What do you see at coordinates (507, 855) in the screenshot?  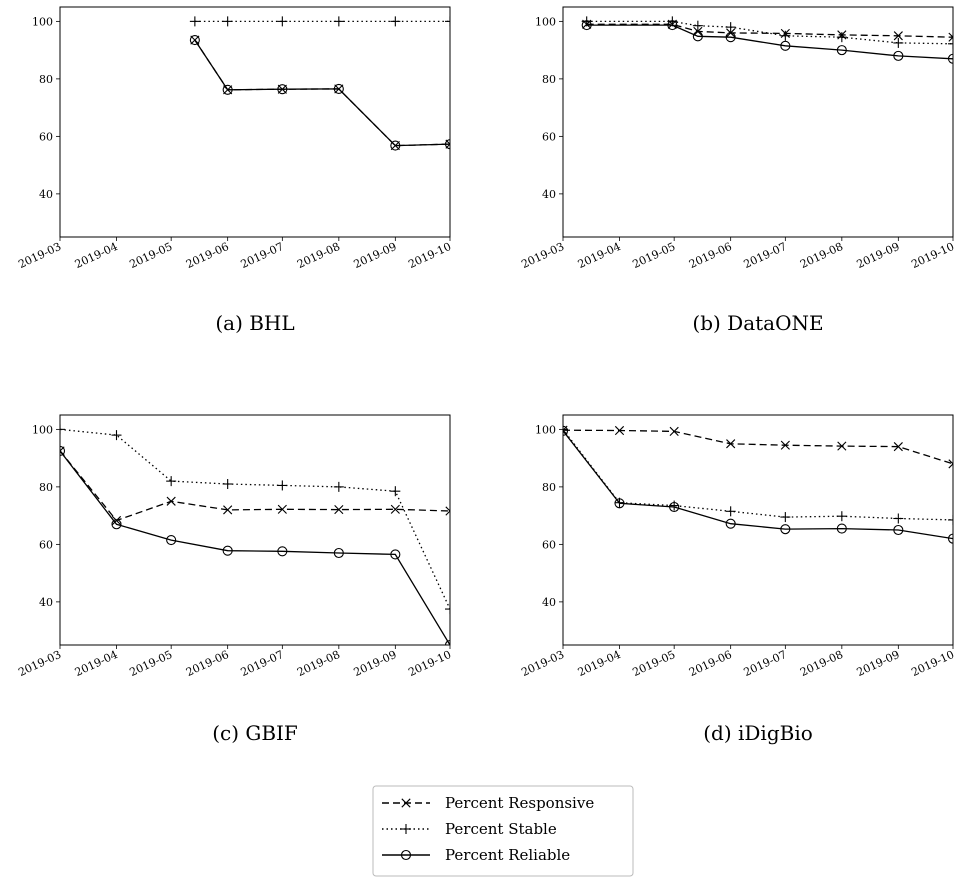 I see `legend-label: Percent Reliable` at bounding box center [507, 855].